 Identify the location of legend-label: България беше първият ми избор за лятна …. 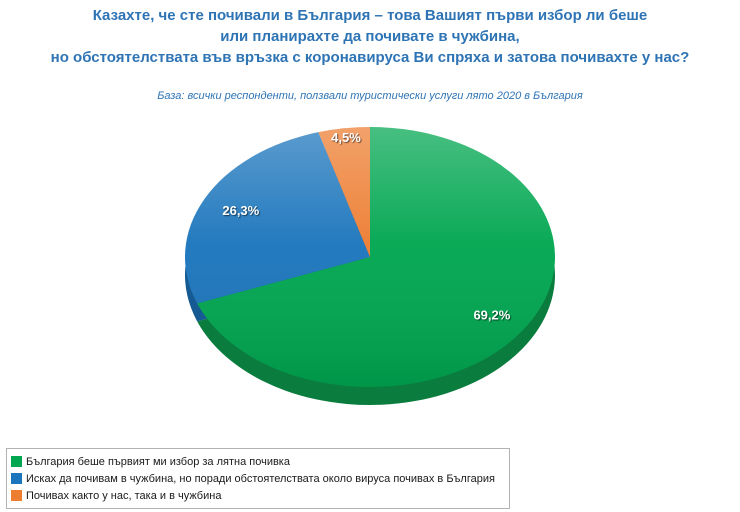
(158, 461).